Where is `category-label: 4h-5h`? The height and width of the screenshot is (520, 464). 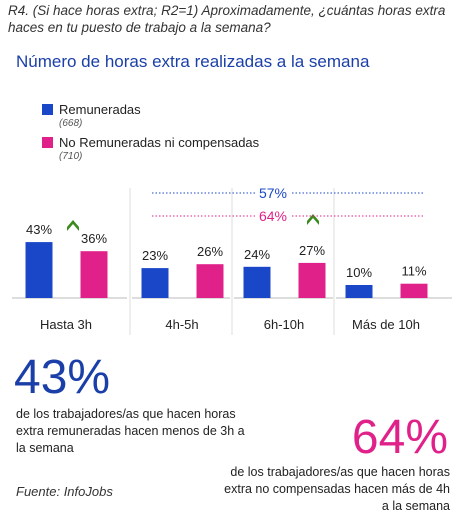
category-label: 4h-5h is located at coordinates (181, 324).